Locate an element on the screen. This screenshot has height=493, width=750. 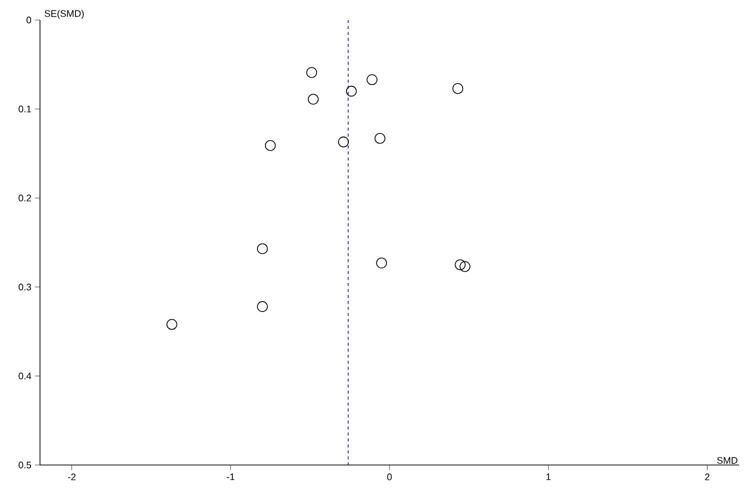
x-tick-label: -2 is located at coordinates (72, 477).